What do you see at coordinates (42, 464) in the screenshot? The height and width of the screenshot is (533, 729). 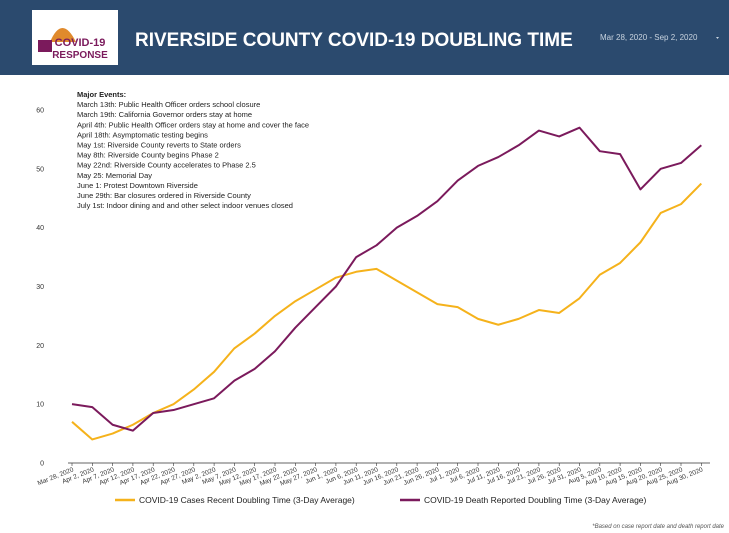 I see `y-tick-label: 0` at bounding box center [42, 464].